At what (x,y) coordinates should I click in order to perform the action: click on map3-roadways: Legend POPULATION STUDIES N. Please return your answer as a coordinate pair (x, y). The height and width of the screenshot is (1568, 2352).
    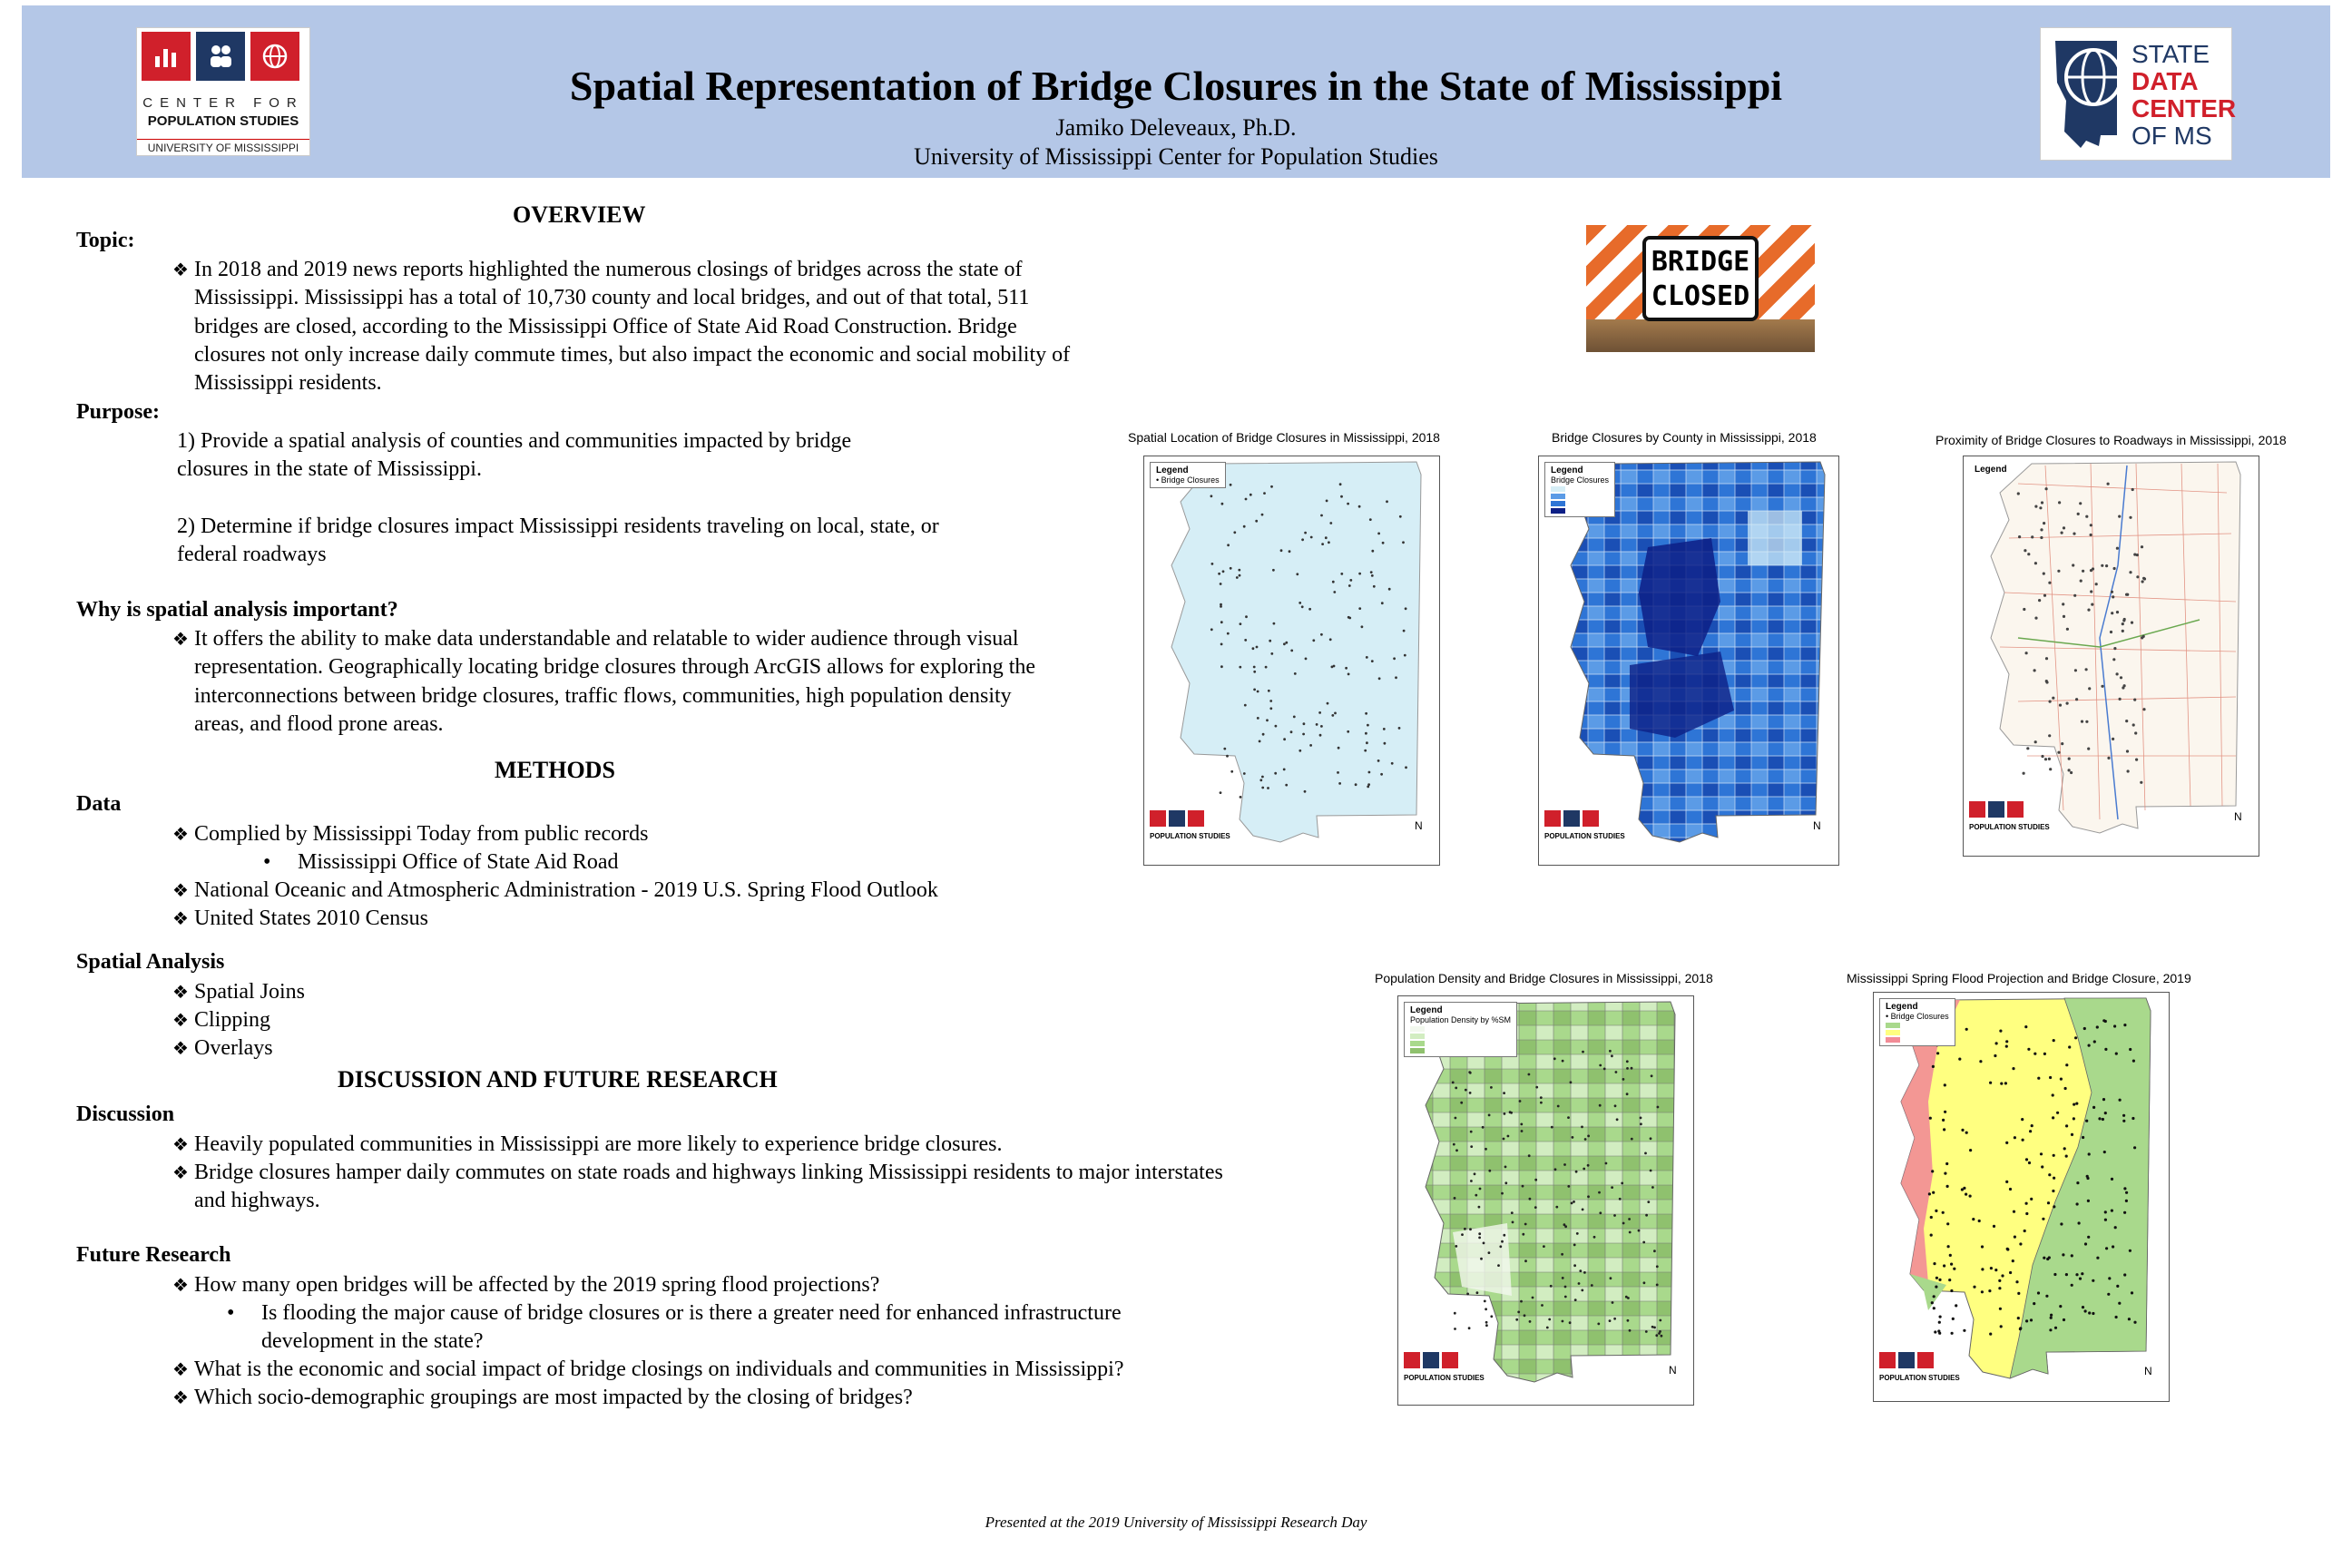
    Looking at the image, I should click on (2111, 656).